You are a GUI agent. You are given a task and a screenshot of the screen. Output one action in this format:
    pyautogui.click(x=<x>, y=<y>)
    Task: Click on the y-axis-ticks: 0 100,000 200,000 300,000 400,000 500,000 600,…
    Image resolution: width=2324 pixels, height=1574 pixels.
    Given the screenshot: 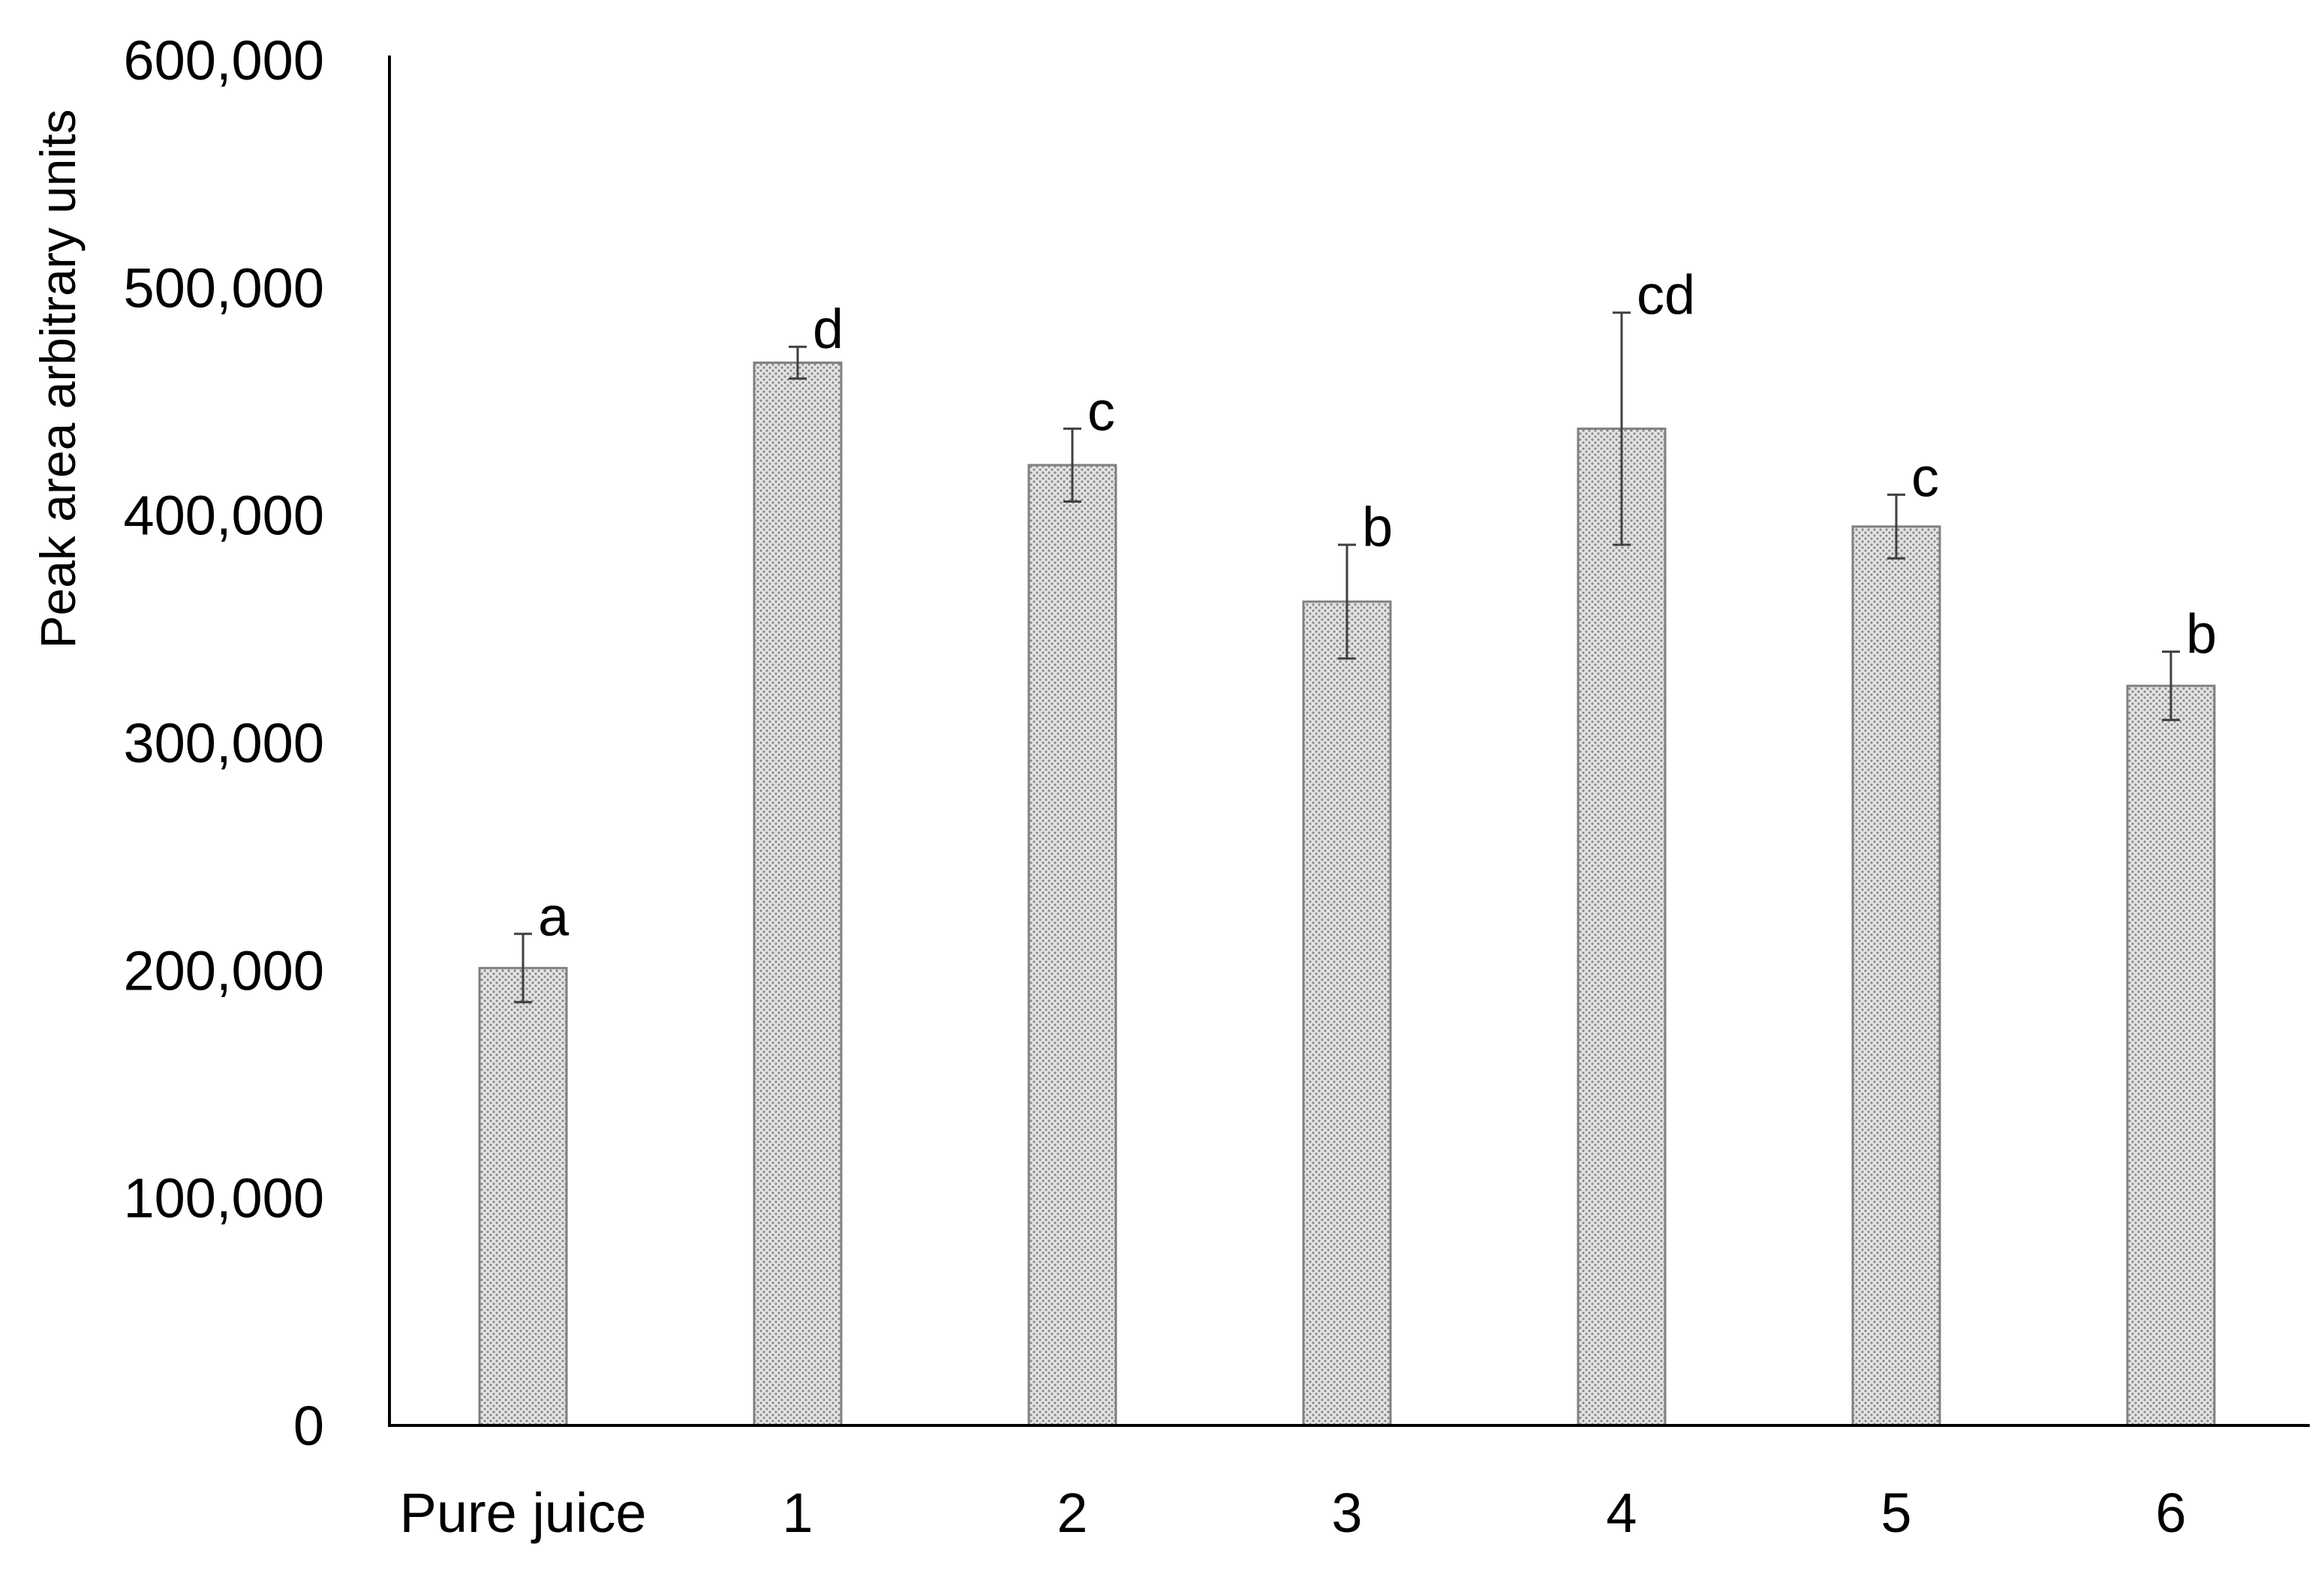 What is the action you would take?
    pyautogui.click(x=225, y=743)
    